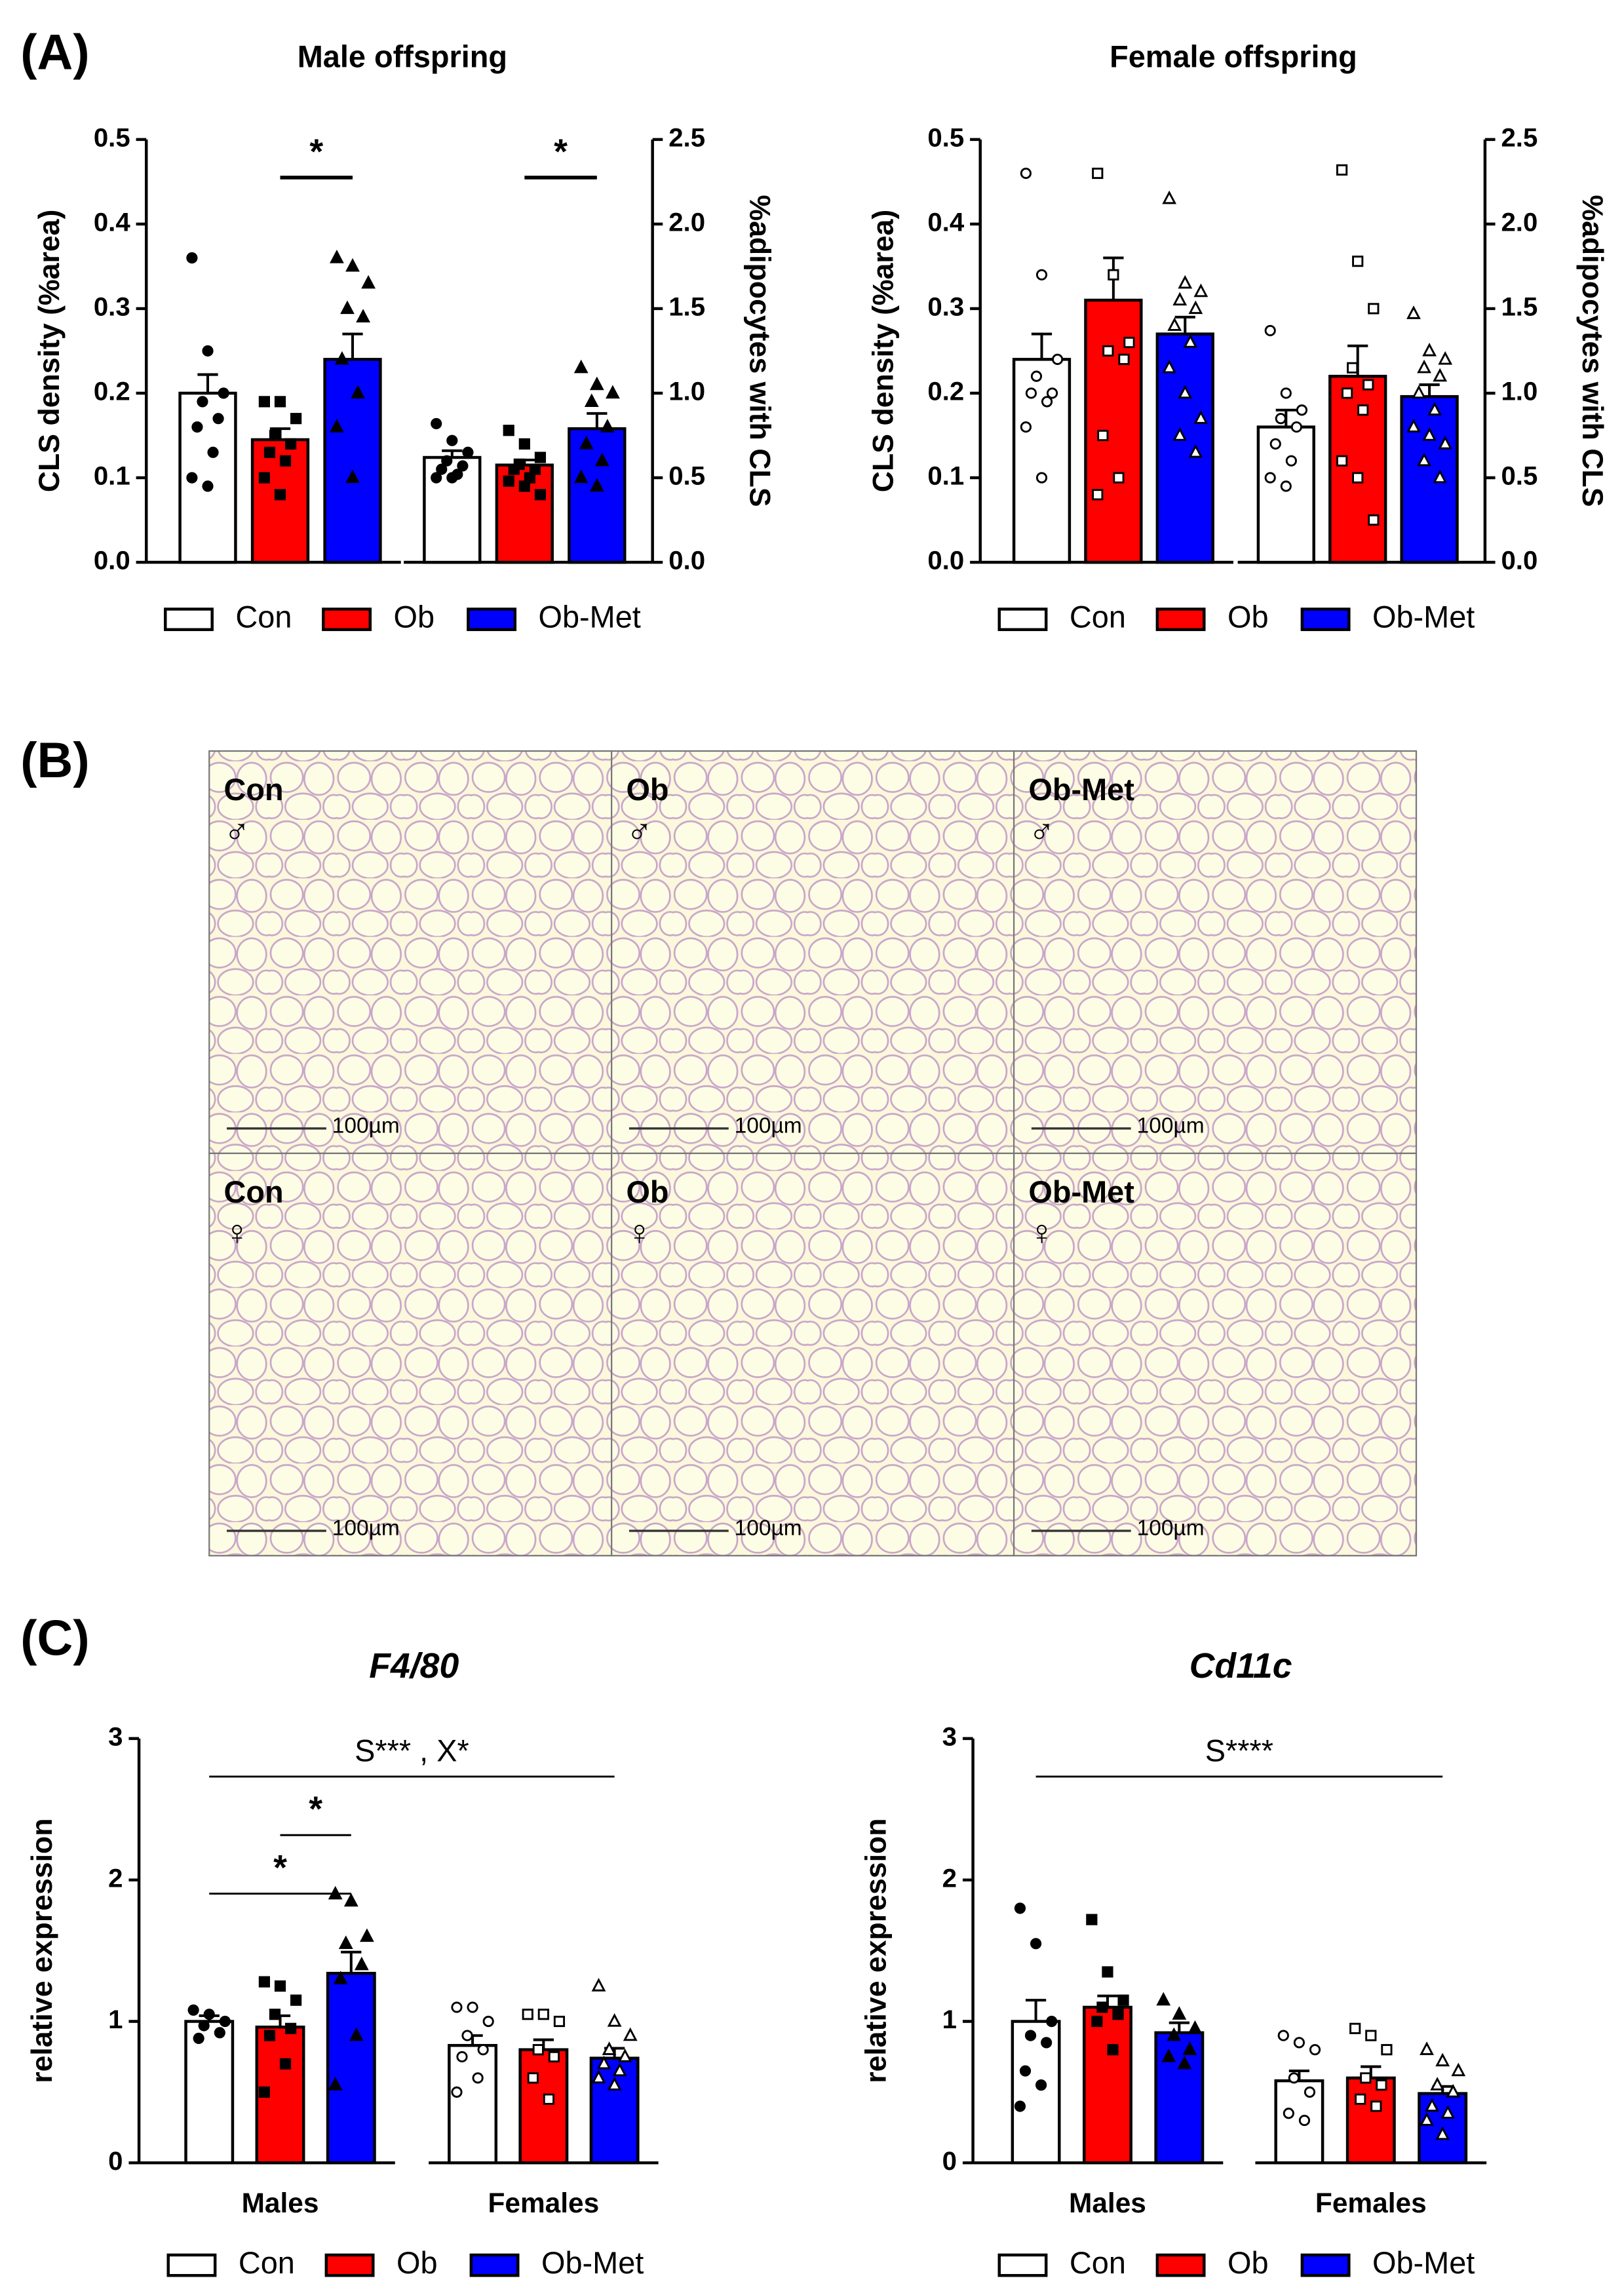 The height and width of the screenshot is (2295, 1624). What do you see at coordinates (686, 307) in the screenshot?
I see `y2-tick-label: 1.5` at bounding box center [686, 307].